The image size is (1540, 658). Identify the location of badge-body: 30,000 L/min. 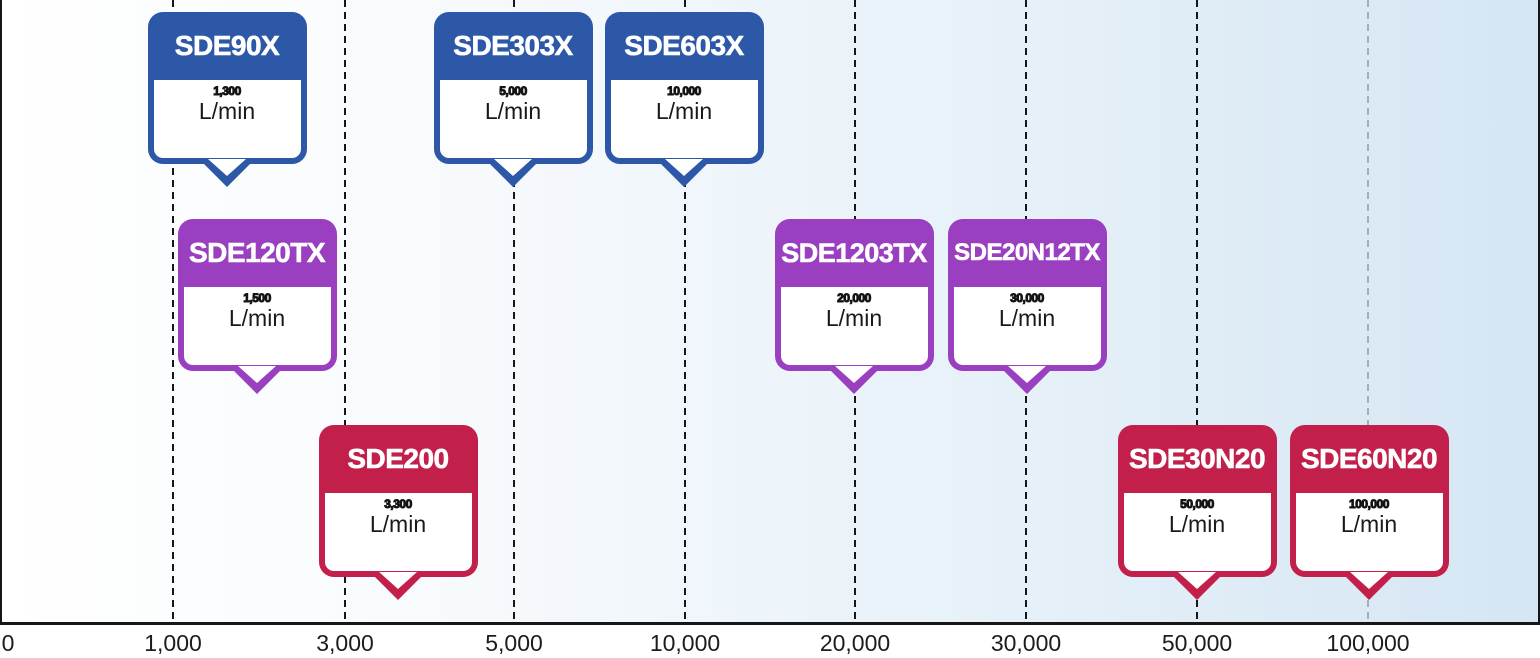
(1027, 329).